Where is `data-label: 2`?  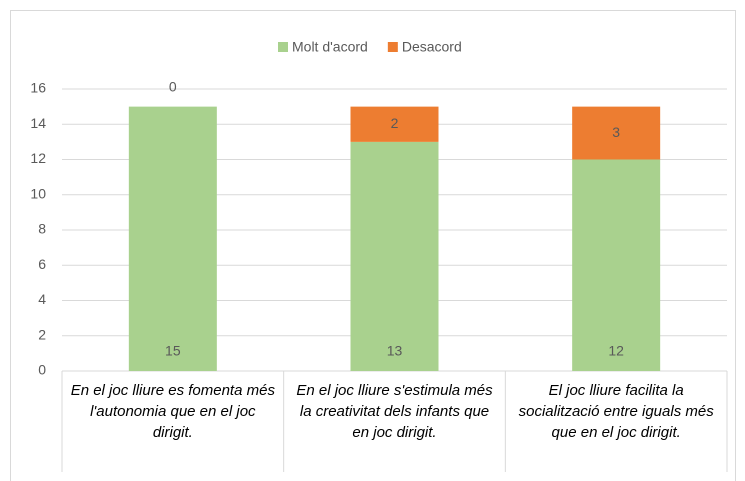
data-label: 2 is located at coordinates (395, 123).